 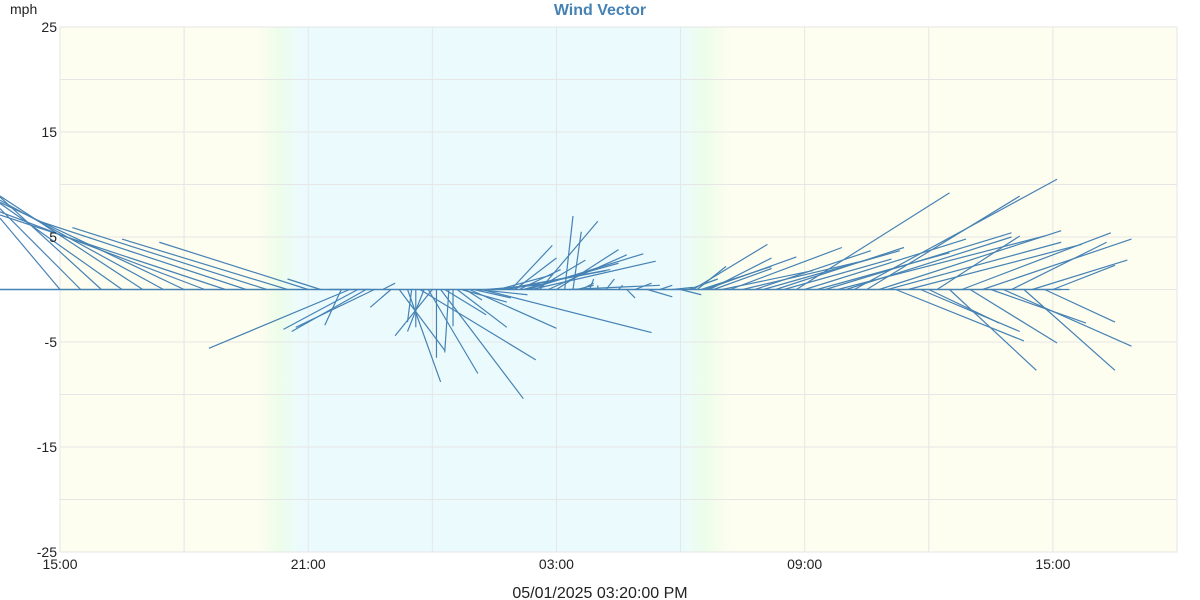 What do you see at coordinates (47, 447) in the screenshot?
I see `y-tick-label: -15` at bounding box center [47, 447].